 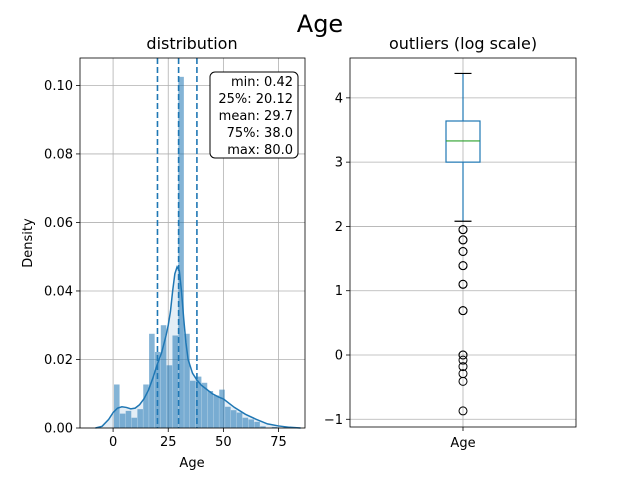 I want to click on x-tick-label: 50, so click(x=223, y=442).